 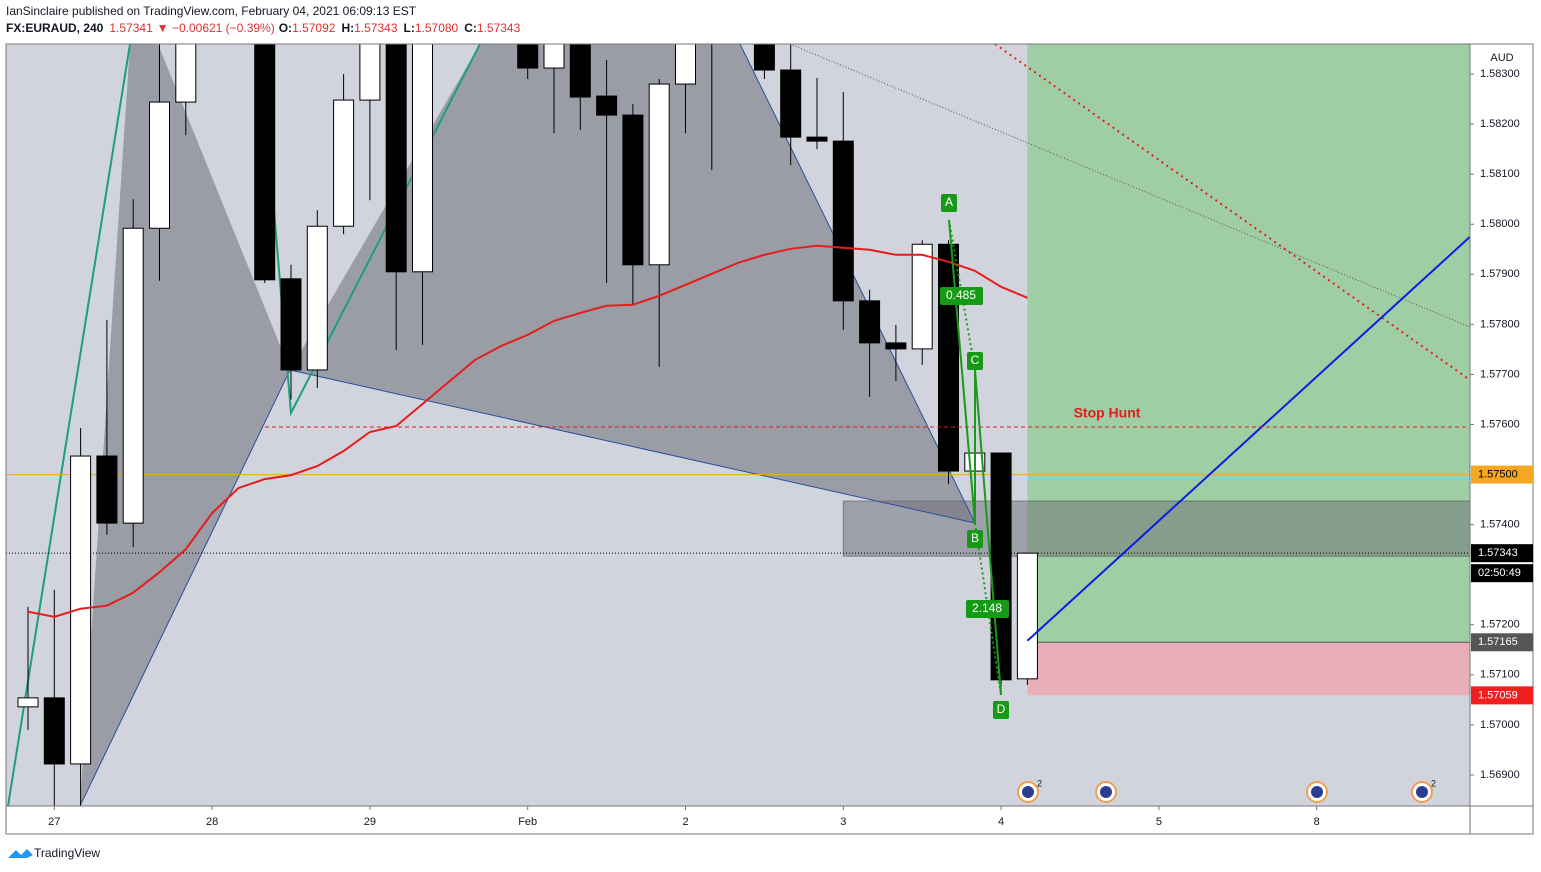 I want to click on ohlc-value: 1.57092, so click(x=314, y=28).